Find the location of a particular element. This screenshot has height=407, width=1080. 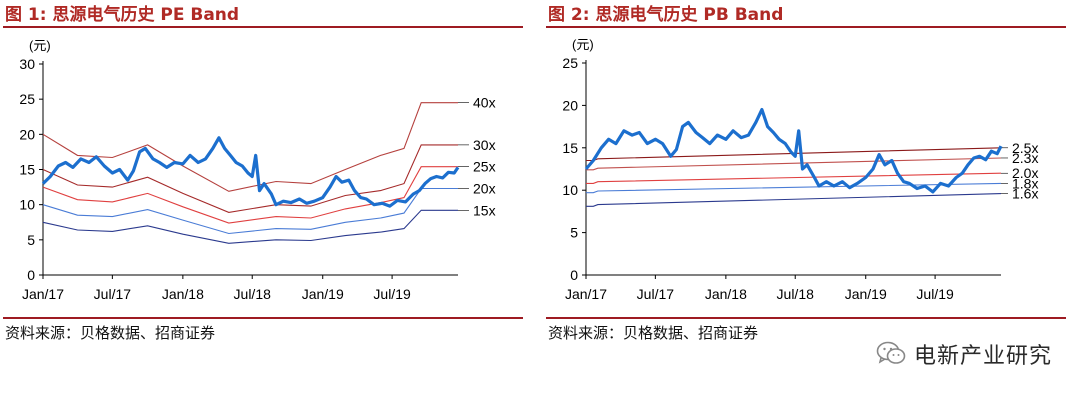

watermark: 电新产业研究 is located at coordinates (964, 354).